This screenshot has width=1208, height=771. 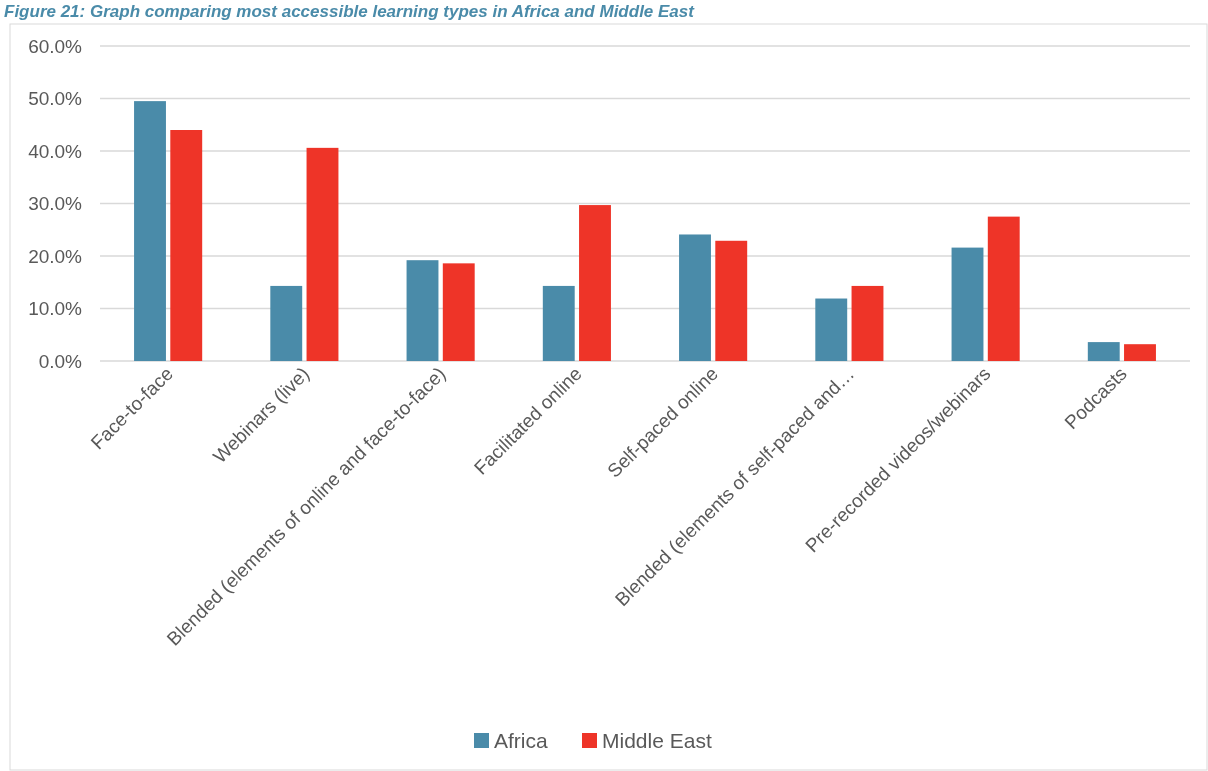 I want to click on y-tick-label: 50.0%, so click(x=55, y=99).